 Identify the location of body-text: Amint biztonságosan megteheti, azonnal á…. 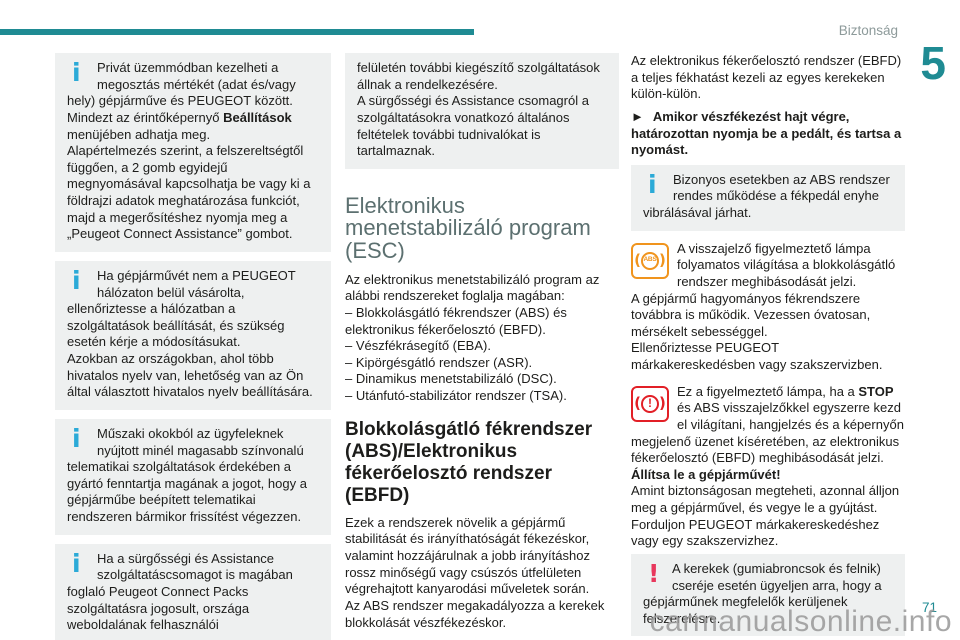
(765, 516).